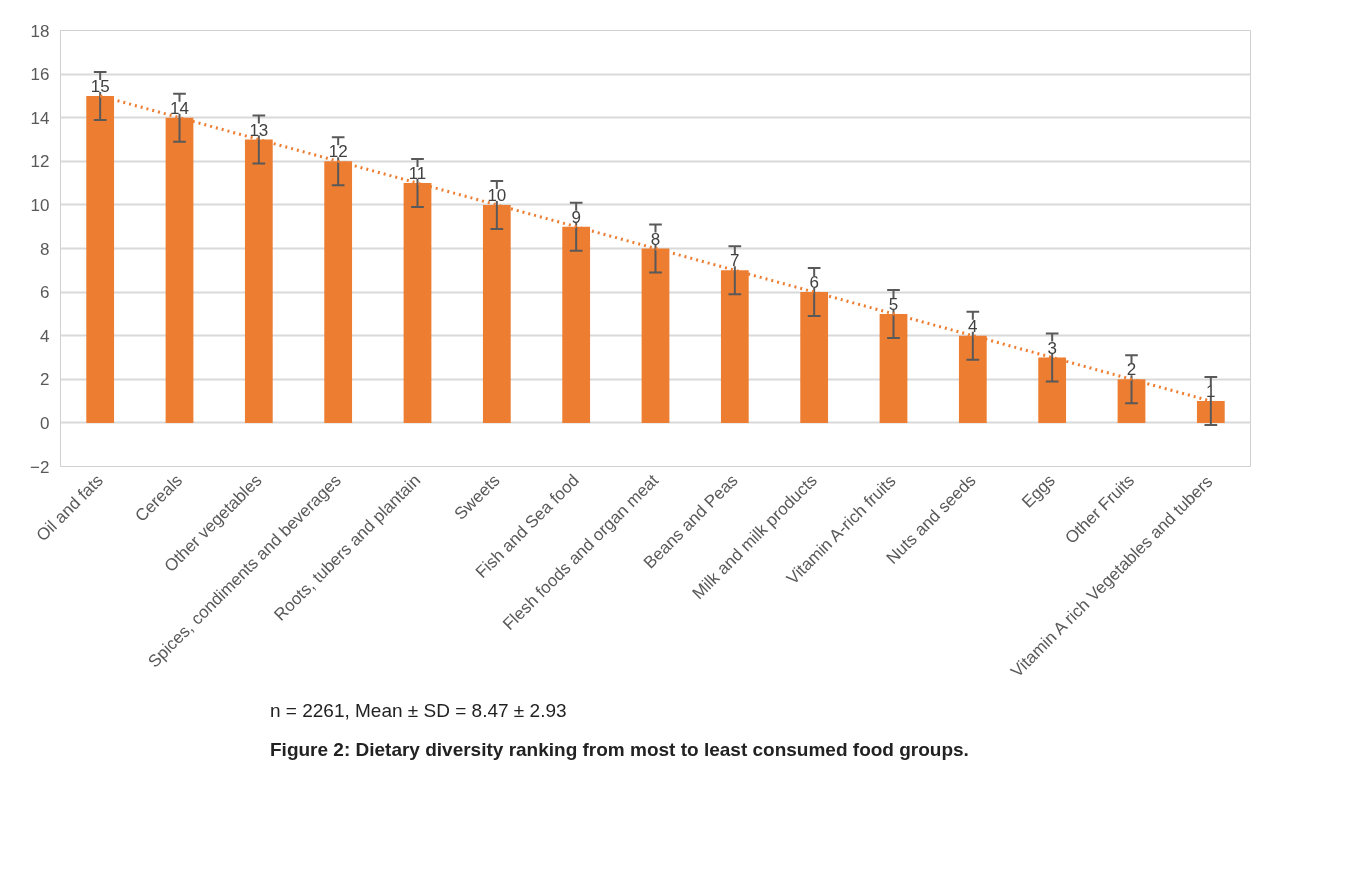  What do you see at coordinates (619, 750) in the screenshot?
I see `caption: Figure 2: Dietary diversity ranking from most to least consumed food groups.` at bounding box center [619, 750].